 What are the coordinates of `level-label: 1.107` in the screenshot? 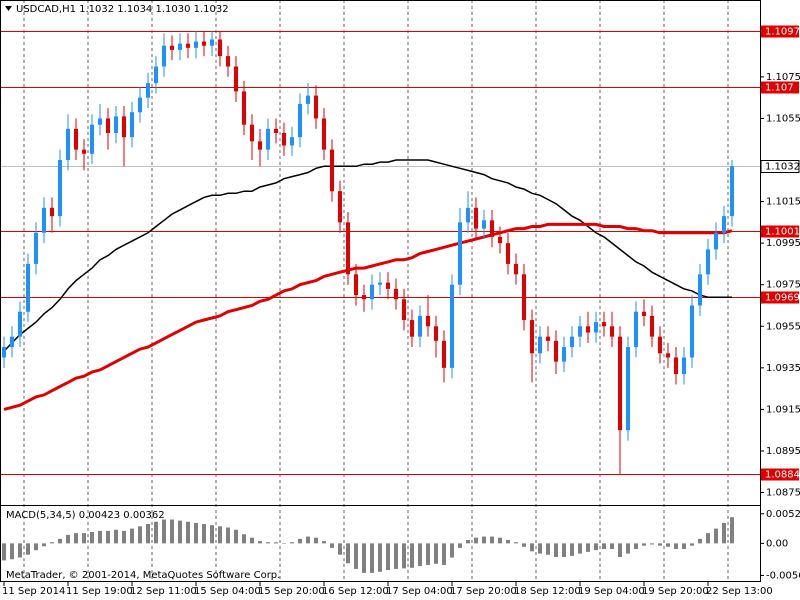 It's located at (779, 88).